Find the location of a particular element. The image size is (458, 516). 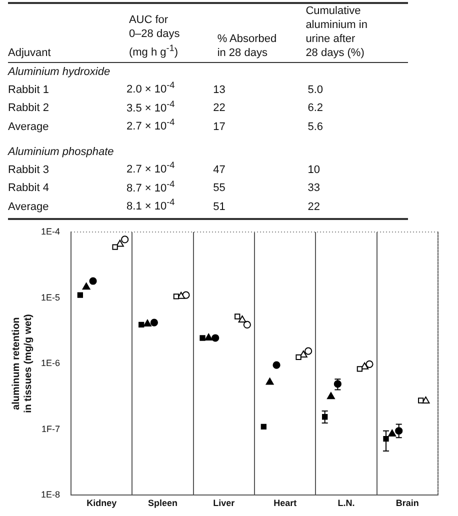

text: Aluminium hydroxide is located at coordinates (208, 70).